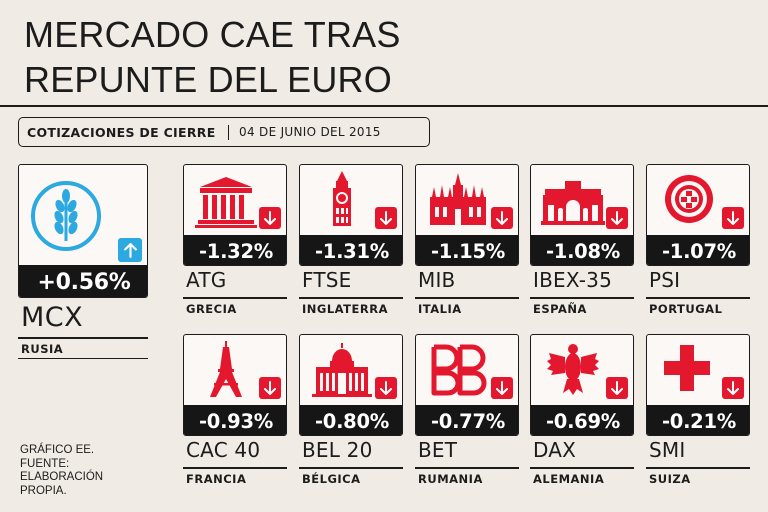  What do you see at coordinates (57, 450) in the screenshot?
I see `source-line: GRÁFICO EE.` at bounding box center [57, 450].